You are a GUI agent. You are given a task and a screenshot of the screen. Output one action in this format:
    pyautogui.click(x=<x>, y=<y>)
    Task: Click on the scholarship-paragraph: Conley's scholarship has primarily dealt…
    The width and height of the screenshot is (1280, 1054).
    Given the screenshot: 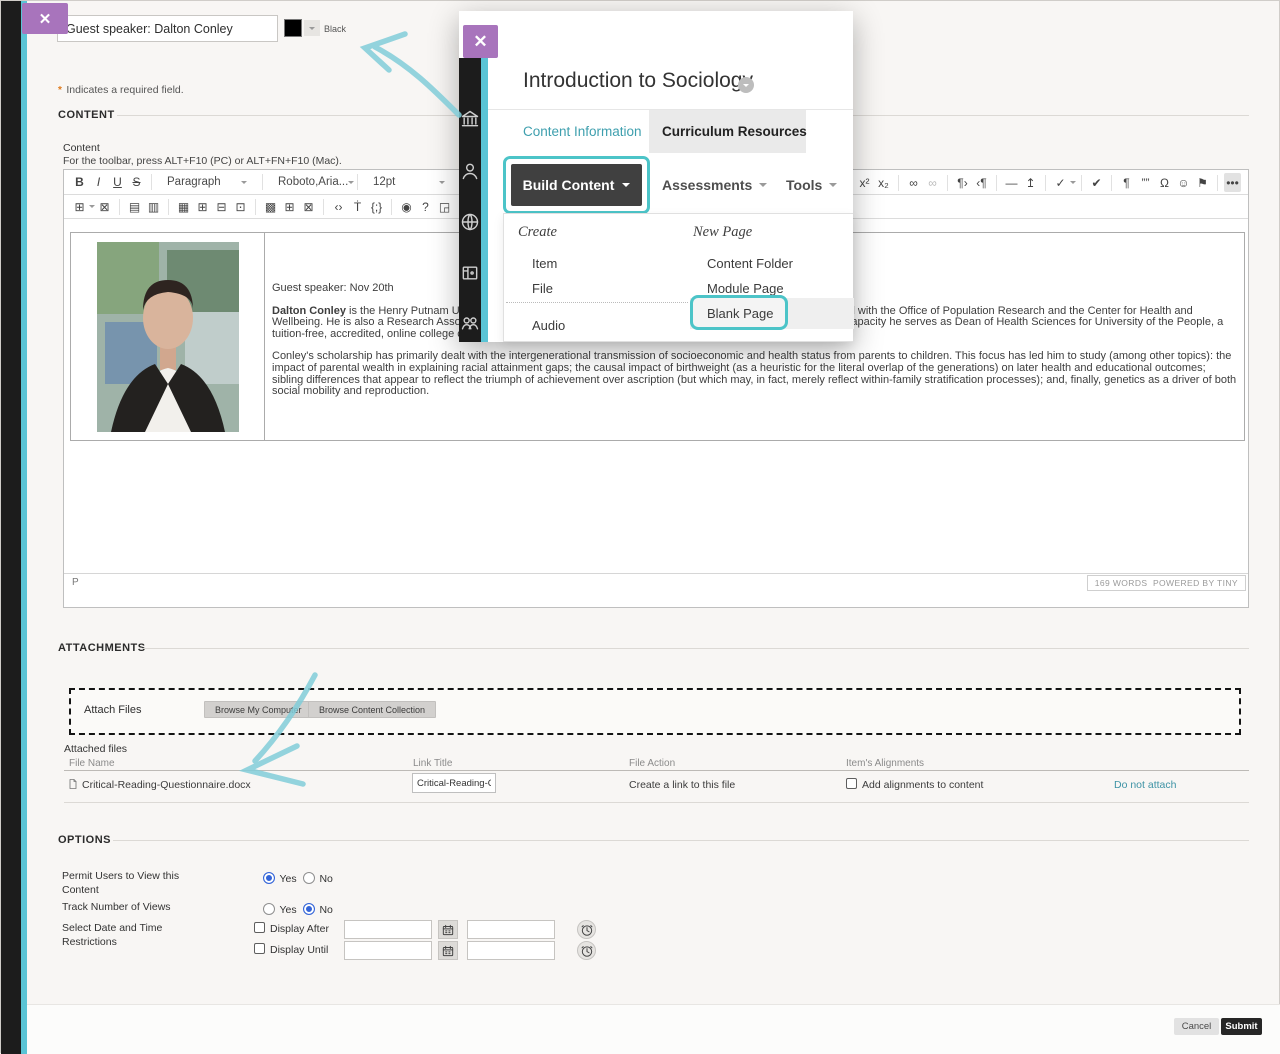 What is the action you would take?
    pyautogui.click(x=754, y=374)
    